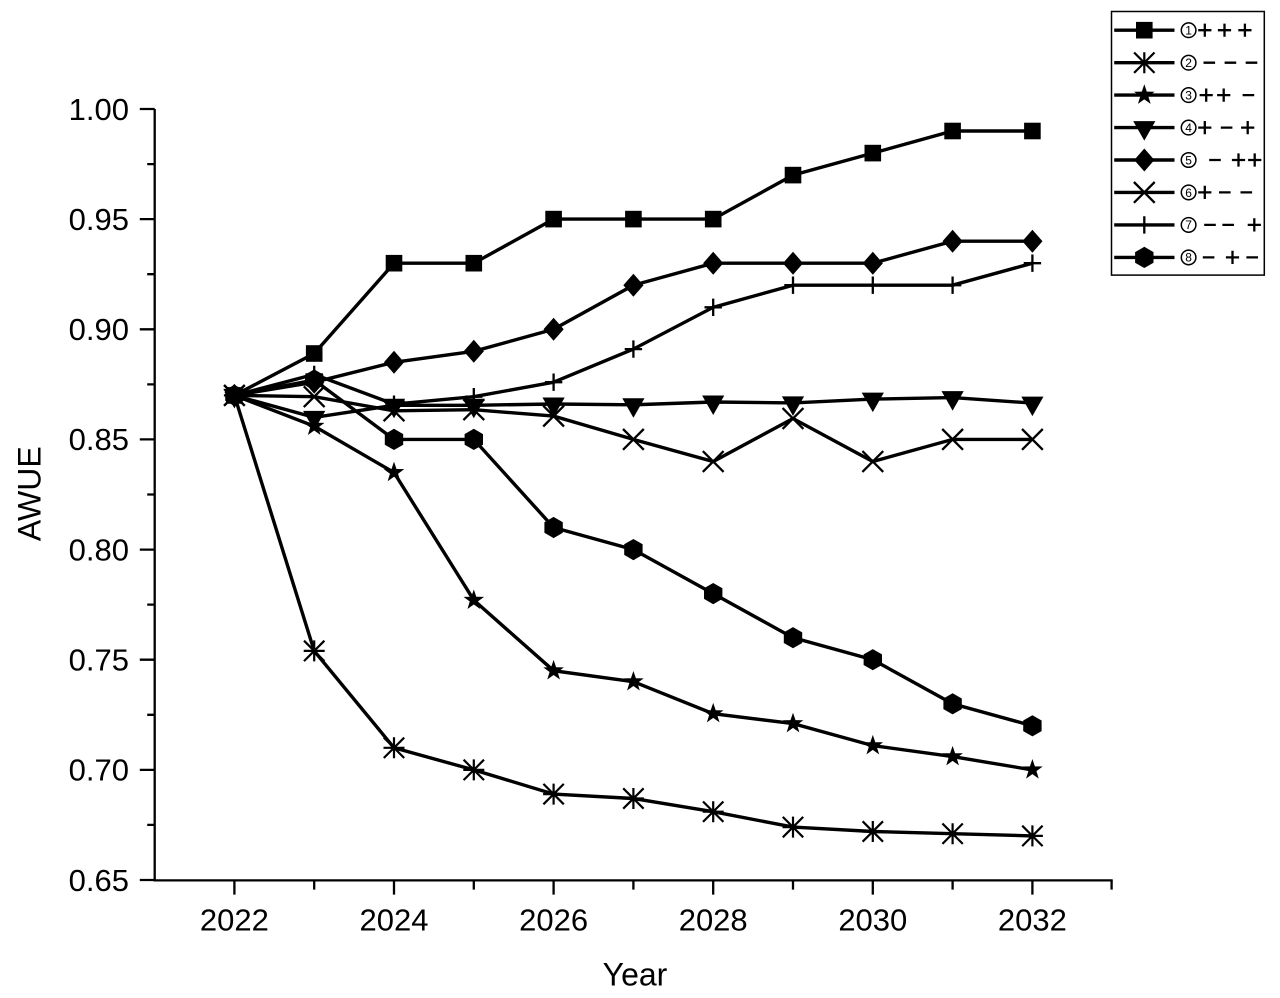 Image resolution: width=1280 pixels, height=998 pixels. What do you see at coordinates (1188, 63) in the screenshot?
I see `svg-text: 2` at bounding box center [1188, 63].